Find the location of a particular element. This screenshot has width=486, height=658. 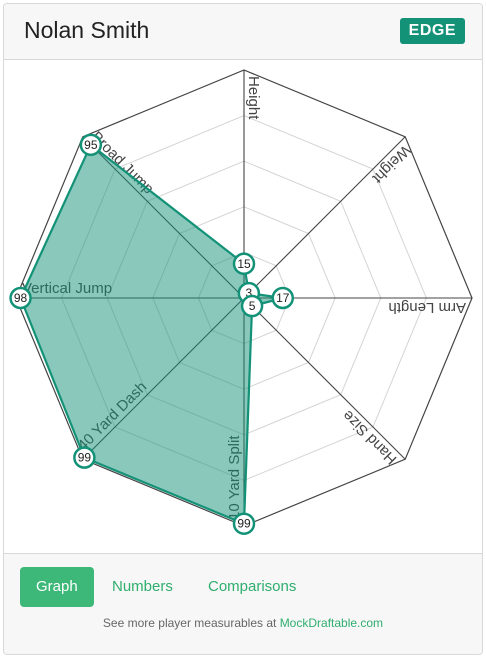

data-point: 15 is located at coordinates (244, 264).